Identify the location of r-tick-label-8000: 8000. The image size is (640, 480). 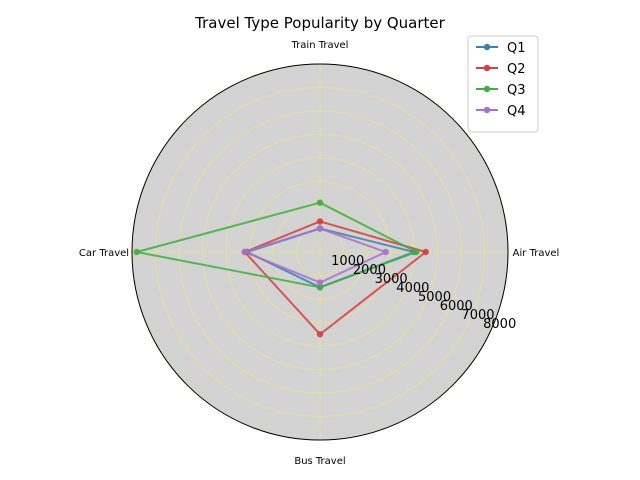
(499, 324).